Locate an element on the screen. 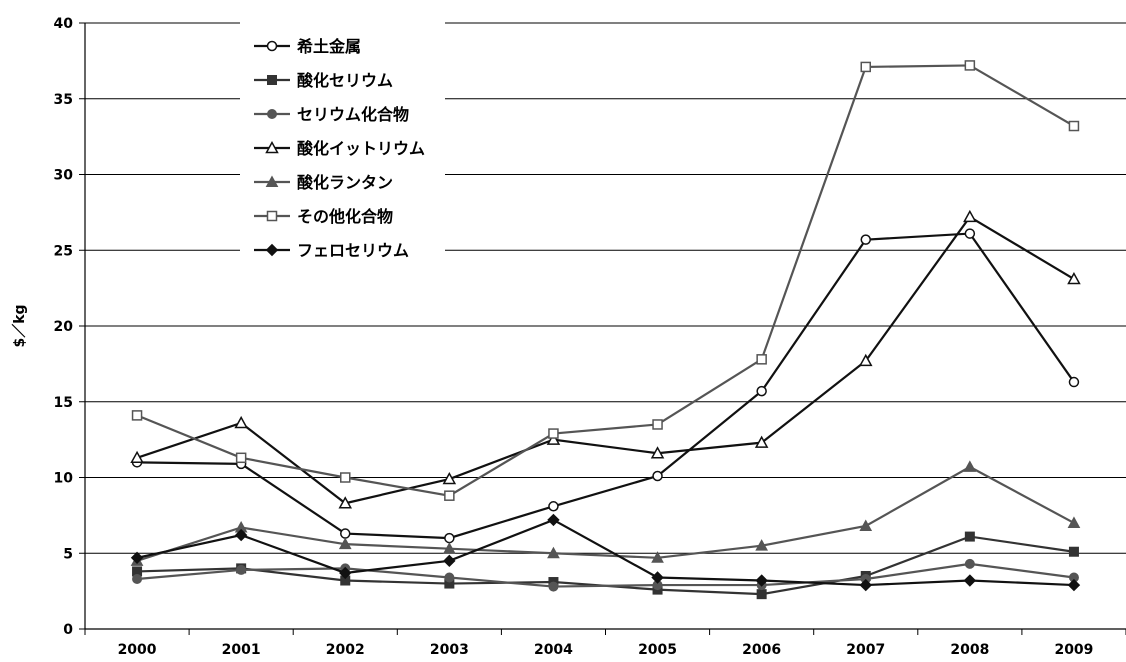 The height and width of the screenshot is (662, 1126). legend-label: セリウム化合物 is located at coordinates (353, 114).